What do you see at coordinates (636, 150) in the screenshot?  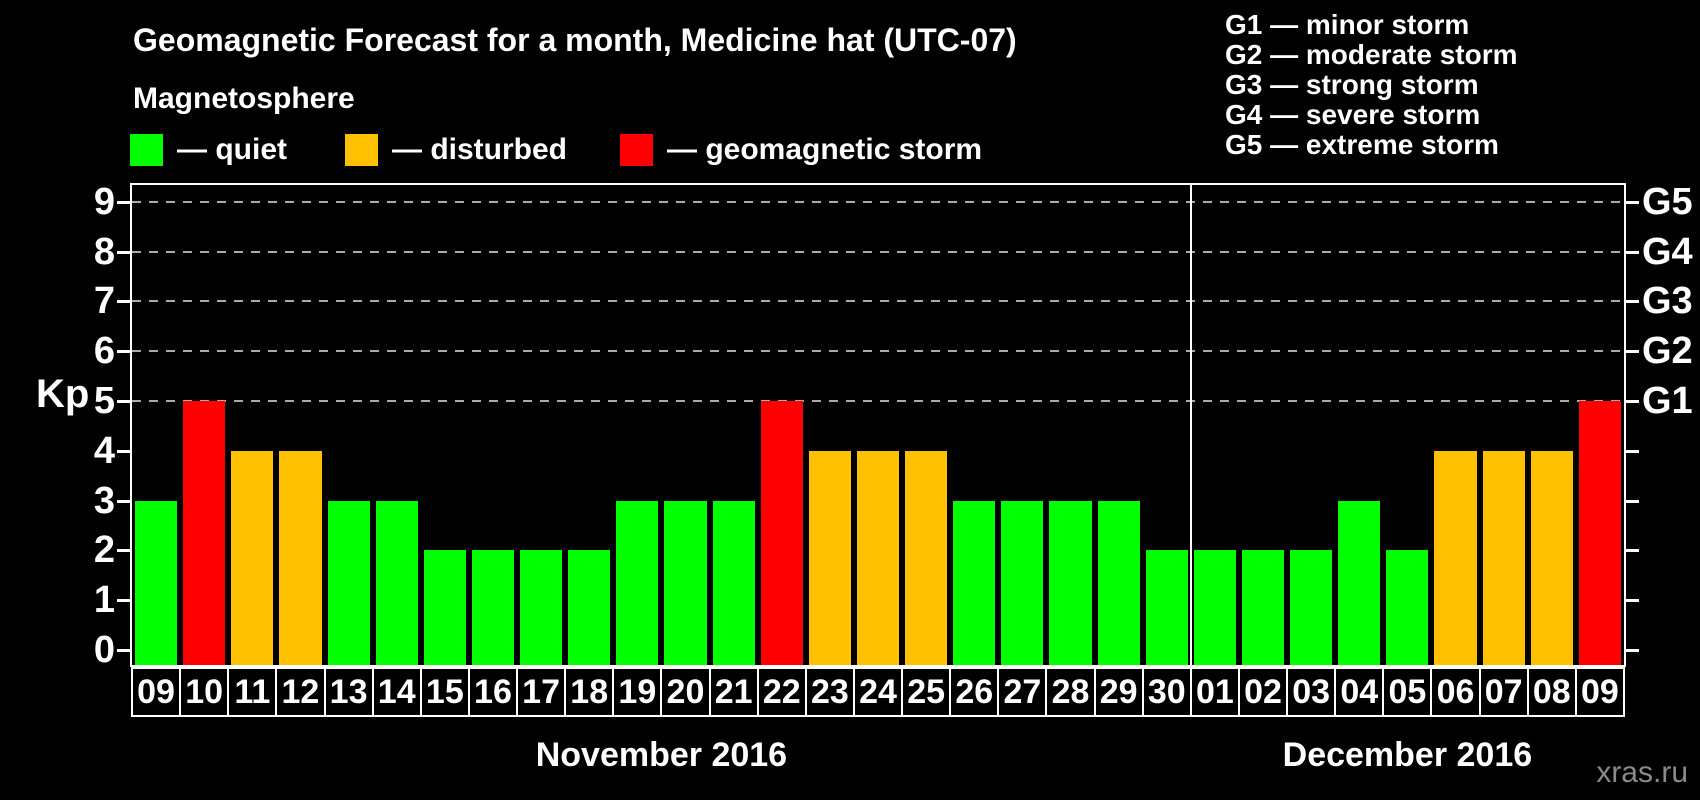 I see `storm-color-swatch` at bounding box center [636, 150].